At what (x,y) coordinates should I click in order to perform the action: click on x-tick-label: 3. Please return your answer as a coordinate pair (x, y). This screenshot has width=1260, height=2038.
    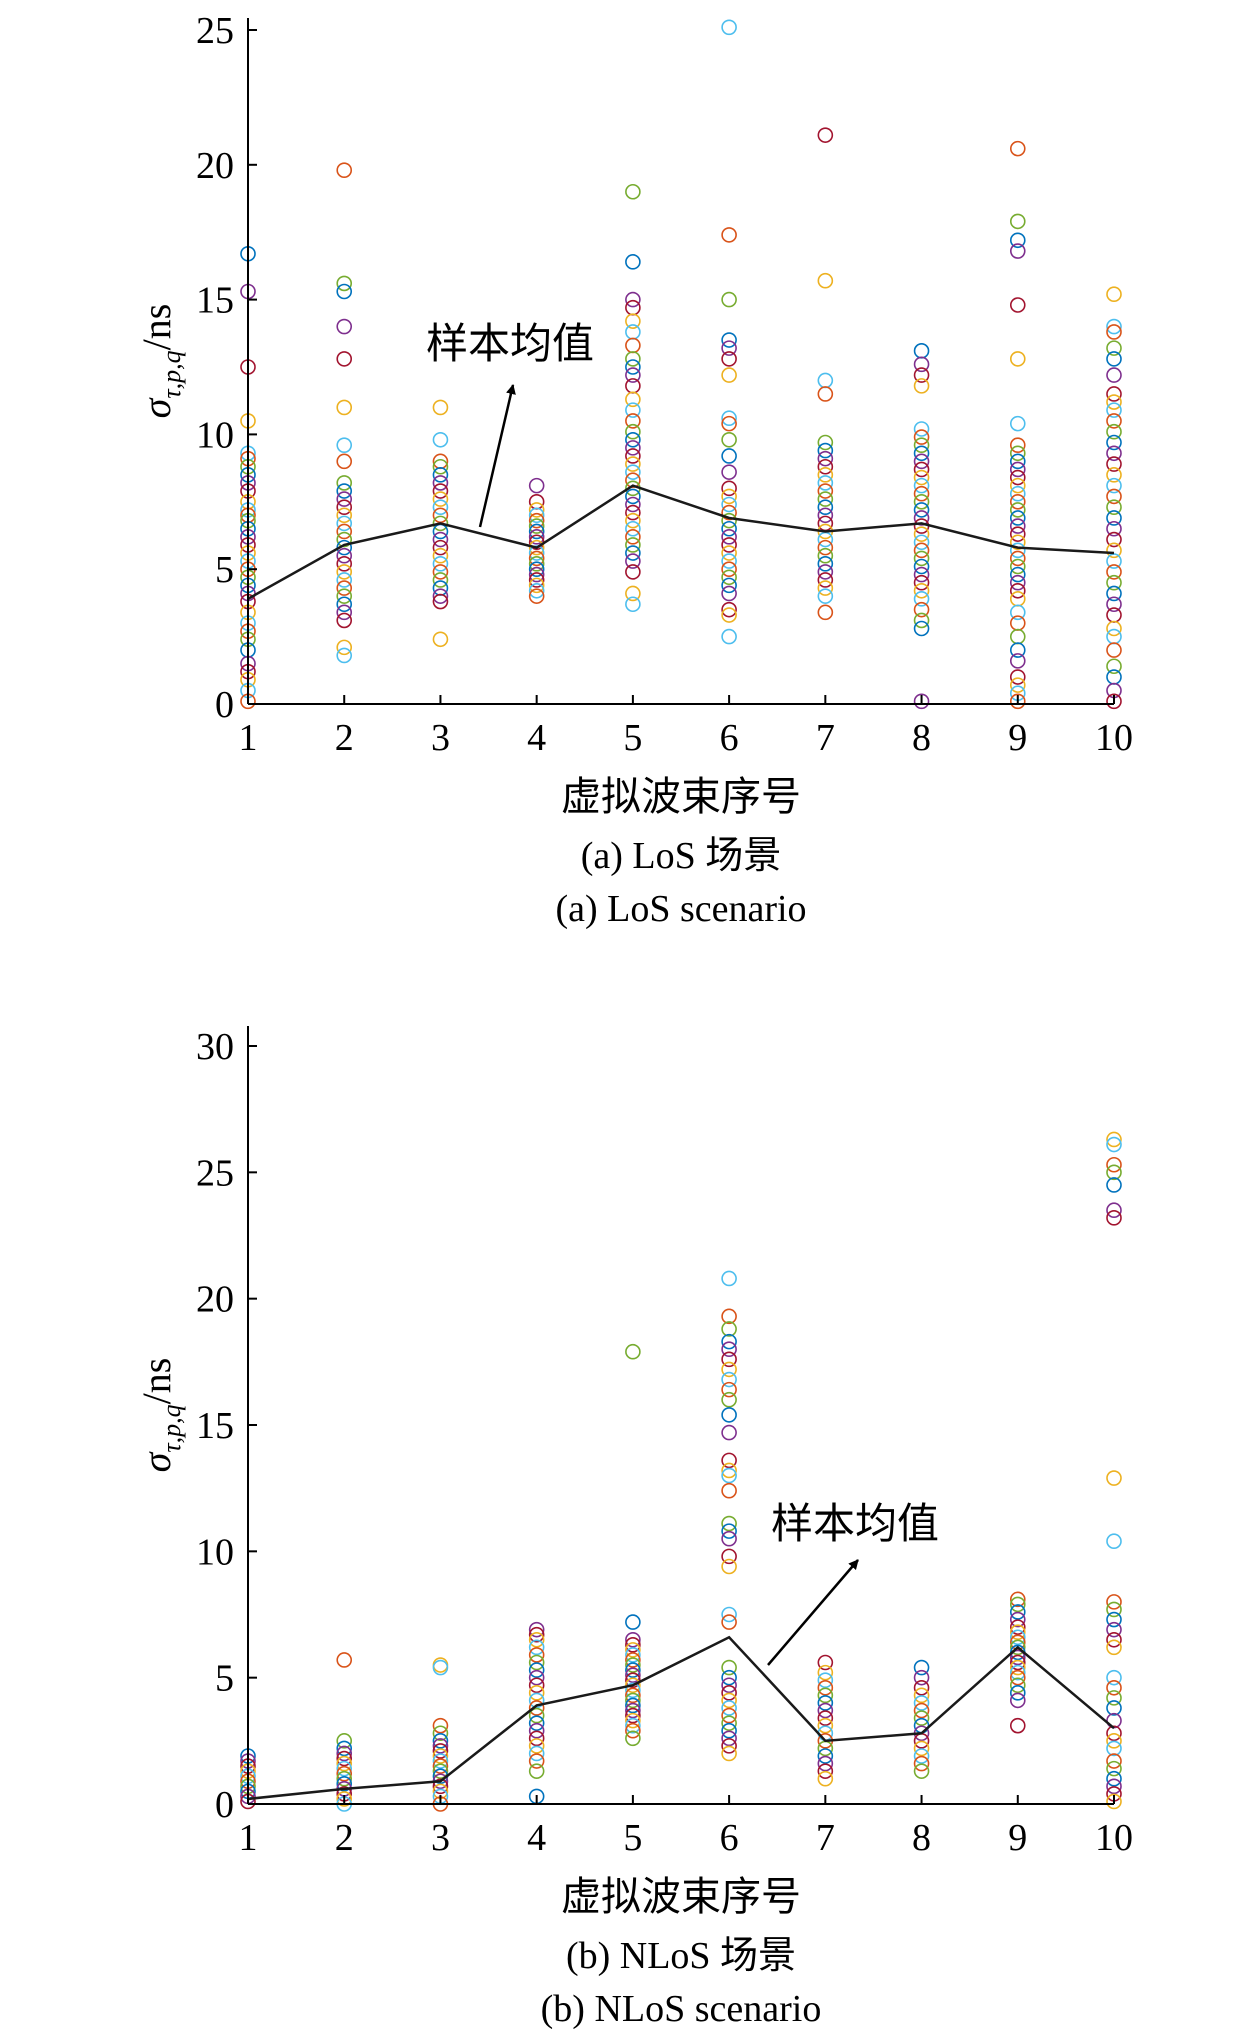
    Looking at the image, I should click on (440, 738).